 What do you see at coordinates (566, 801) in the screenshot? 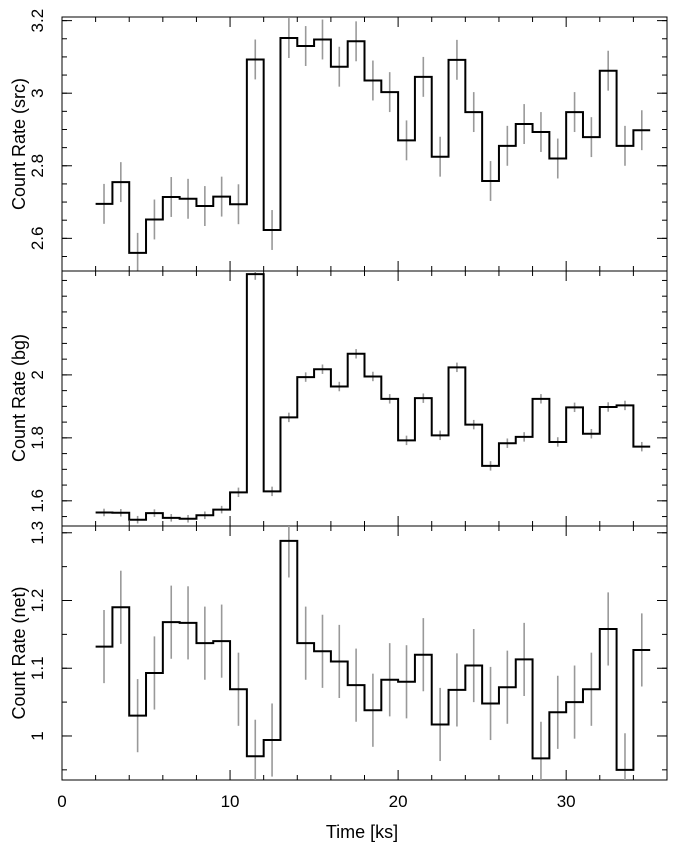
I see `x-tick-label: 30` at bounding box center [566, 801].